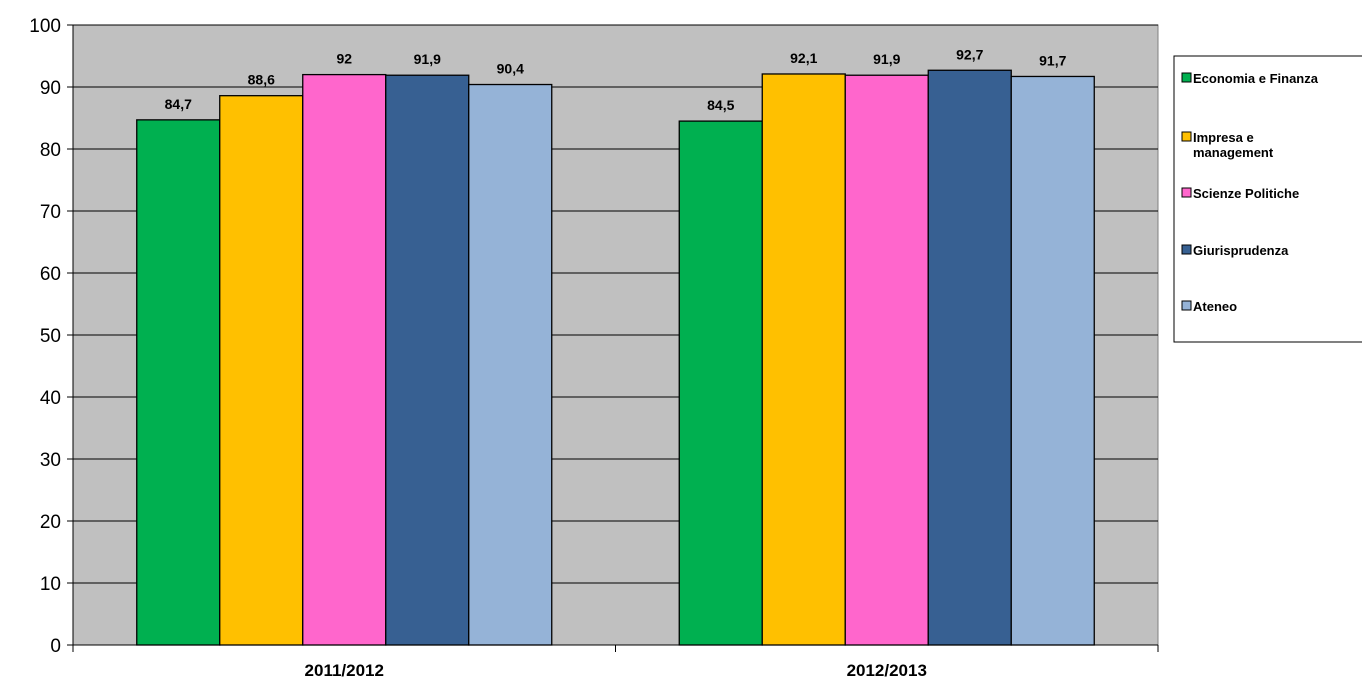  I want to click on data-label: 84,5, so click(720, 105).